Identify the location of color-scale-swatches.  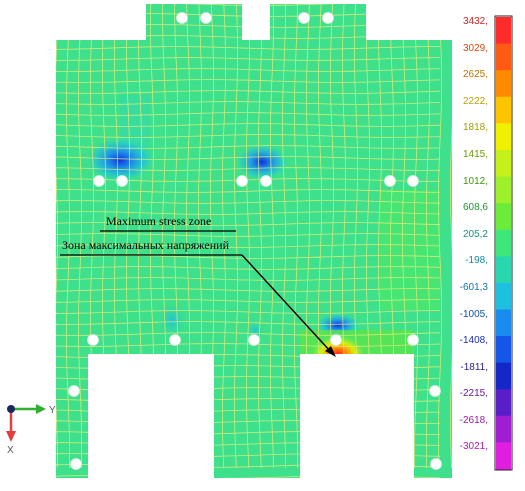
(503, 243).